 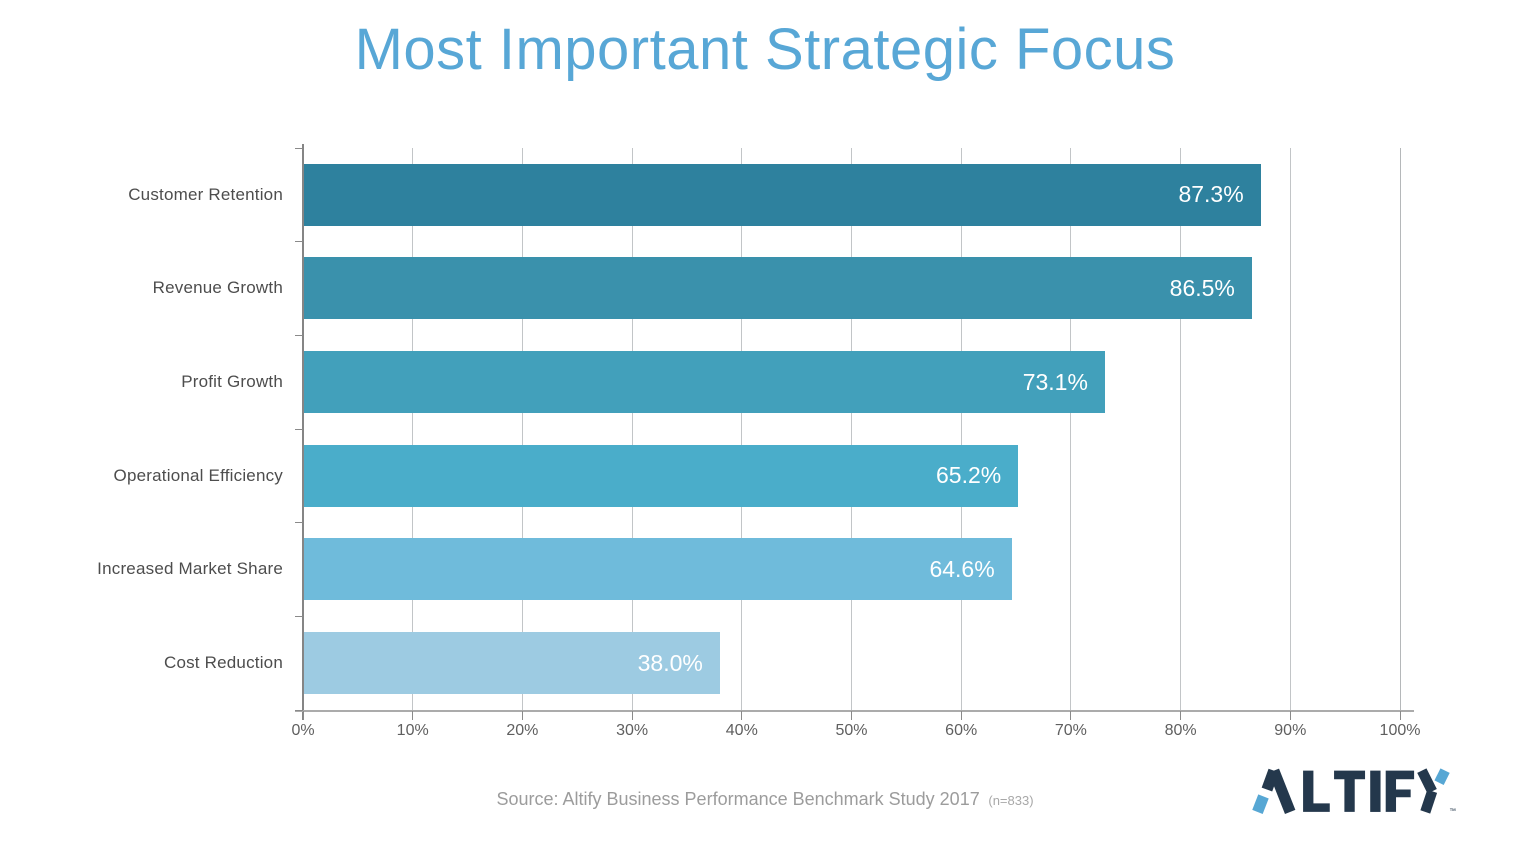 What do you see at coordinates (1055, 381) in the screenshot?
I see `bar-value-label: 73.1%` at bounding box center [1055, 381].